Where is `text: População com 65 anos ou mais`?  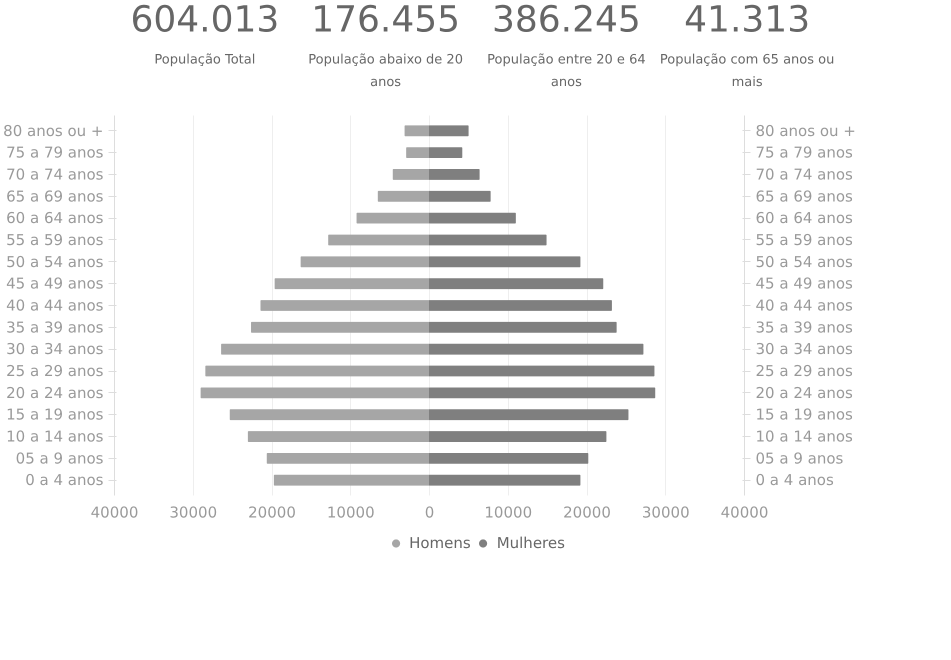
text: População com 65 anos ou mais is located at coordinates (747, 71).